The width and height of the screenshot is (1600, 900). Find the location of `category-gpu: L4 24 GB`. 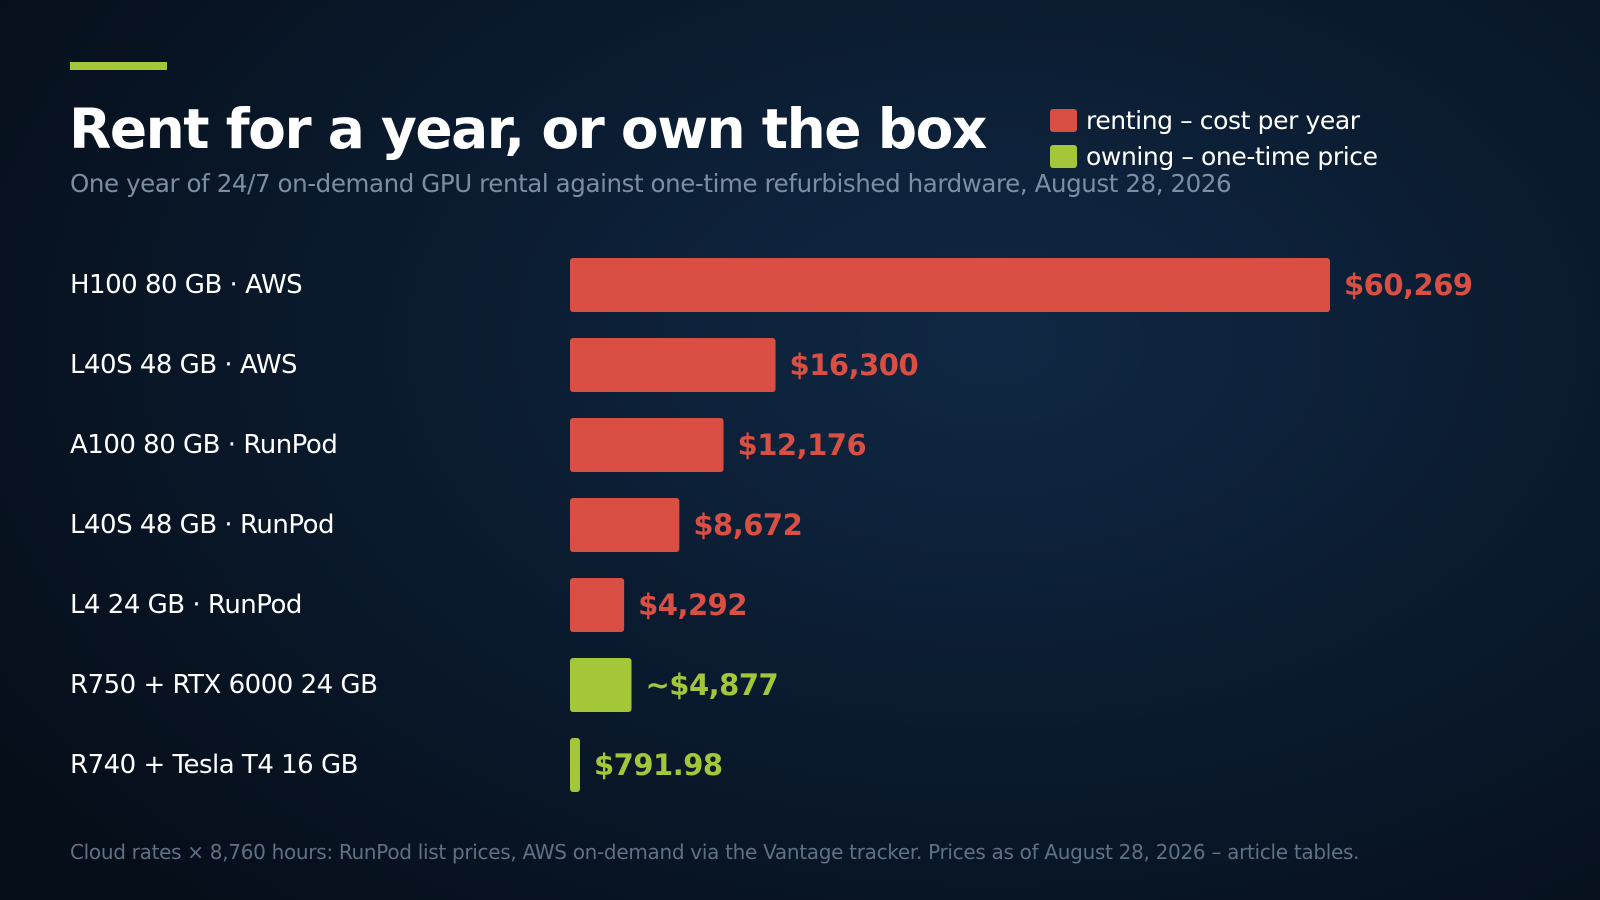

category-gpu: L4 24 GB is located at coordinates (127, 605).